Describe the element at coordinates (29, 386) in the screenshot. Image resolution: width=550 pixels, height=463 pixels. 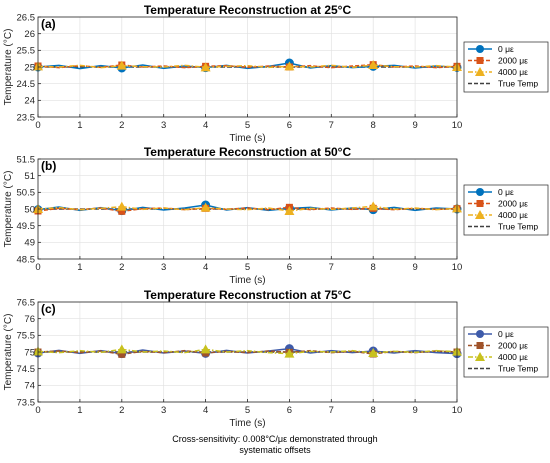
I see `y-tick-label: 74` at that location.